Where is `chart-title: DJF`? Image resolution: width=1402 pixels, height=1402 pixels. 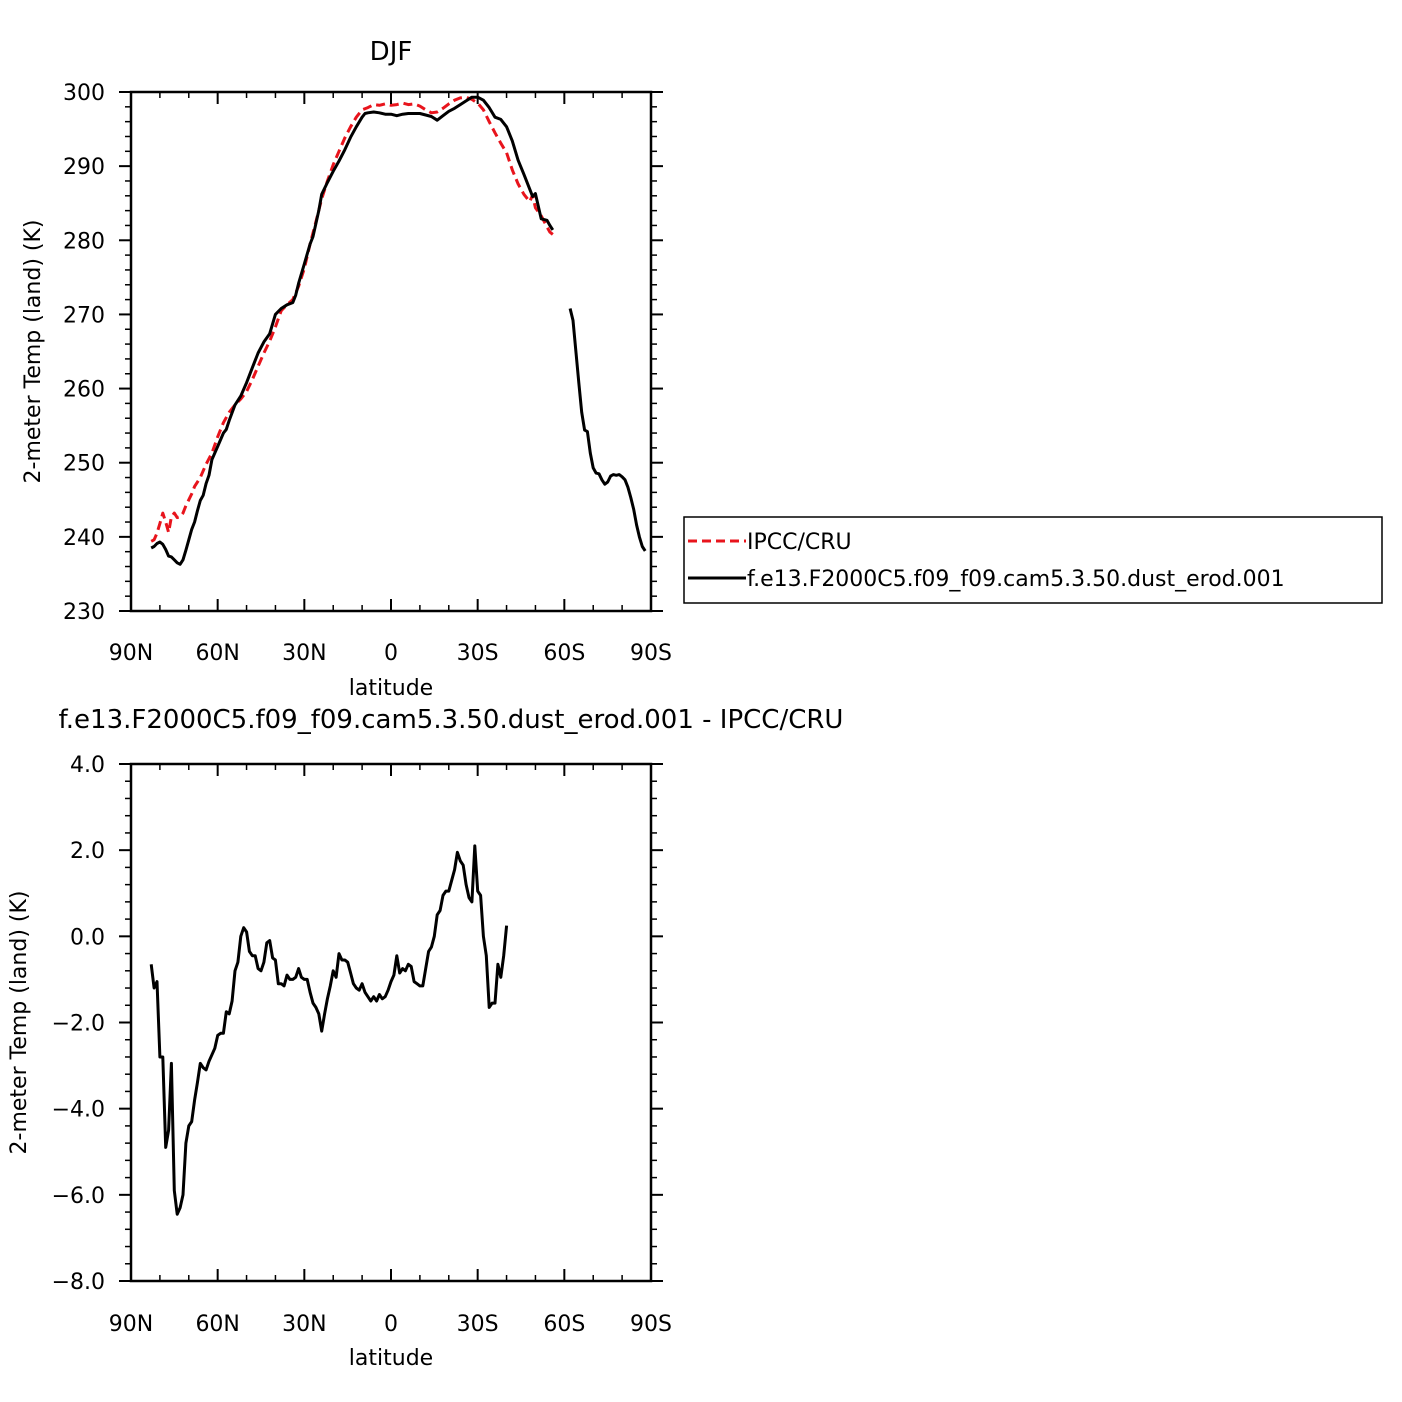 chart-title: DJF is located at coordinates (391, 52).